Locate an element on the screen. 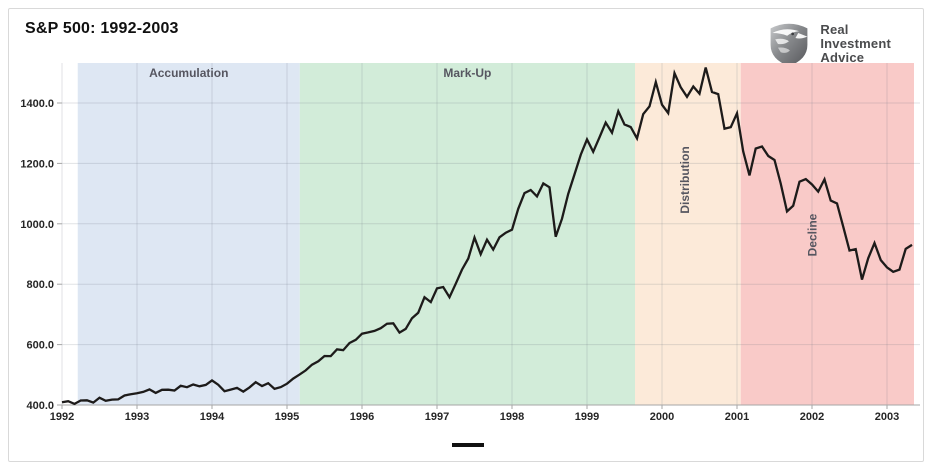 Image resolution: width=936 pixels, height=474 pixels. logo-line-3: Advice is located at coordinates (842, 57).